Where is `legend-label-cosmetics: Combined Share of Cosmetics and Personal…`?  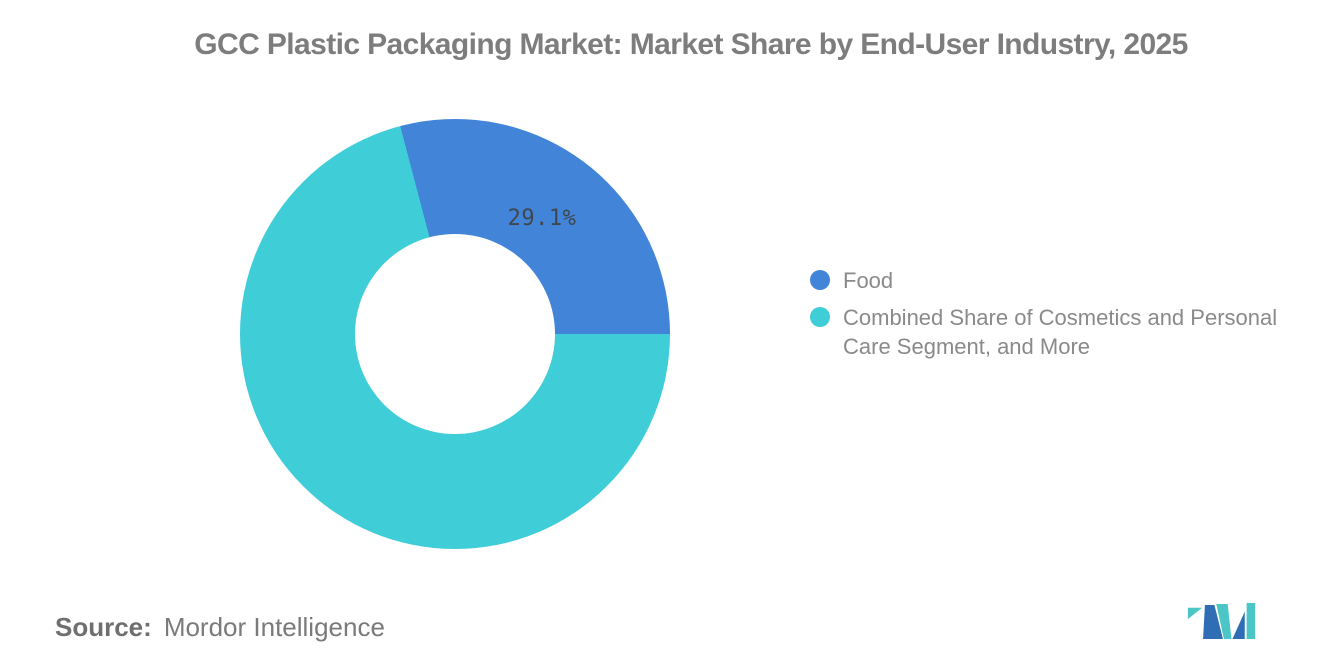 legend-label-cosmetics: Combined Share of Cosmetics and Personal… is located at coordinates (1060, 332).